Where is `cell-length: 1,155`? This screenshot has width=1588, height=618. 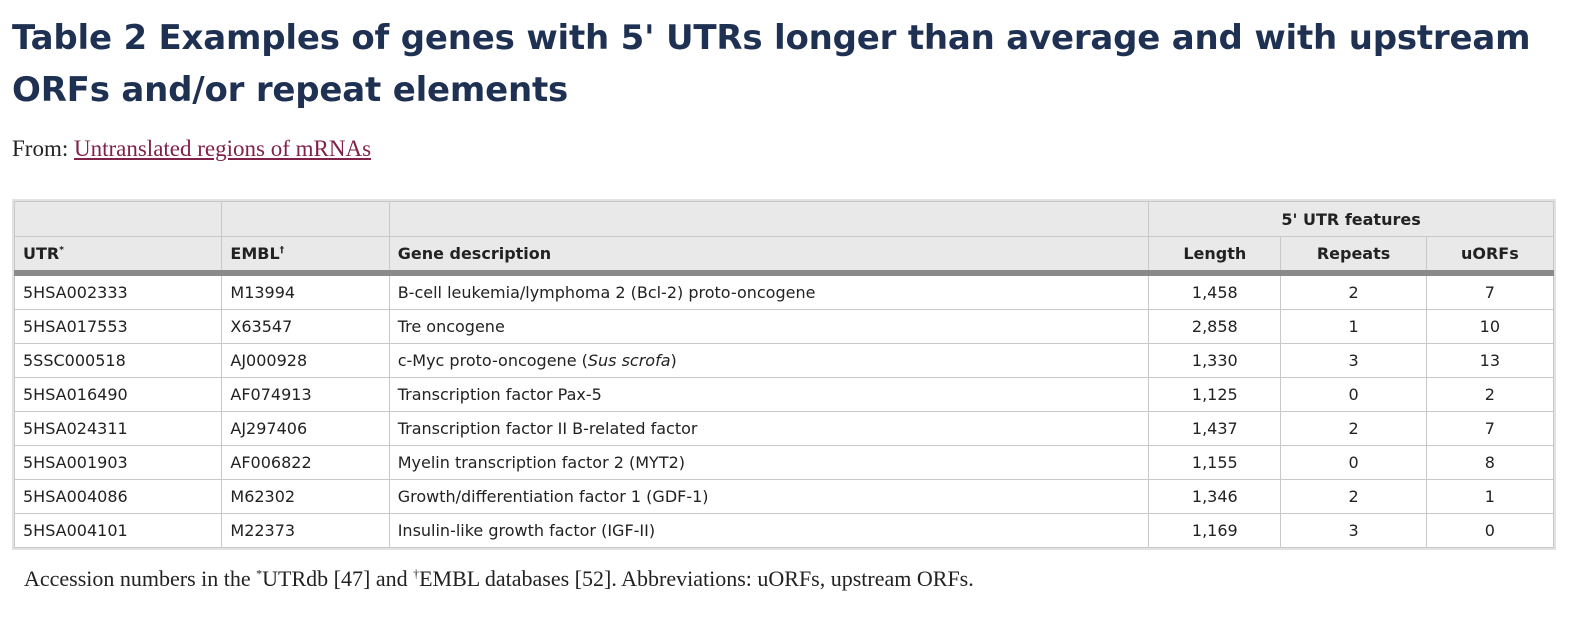 cell-length: 1,155 is located at coordinates (1215, 462).